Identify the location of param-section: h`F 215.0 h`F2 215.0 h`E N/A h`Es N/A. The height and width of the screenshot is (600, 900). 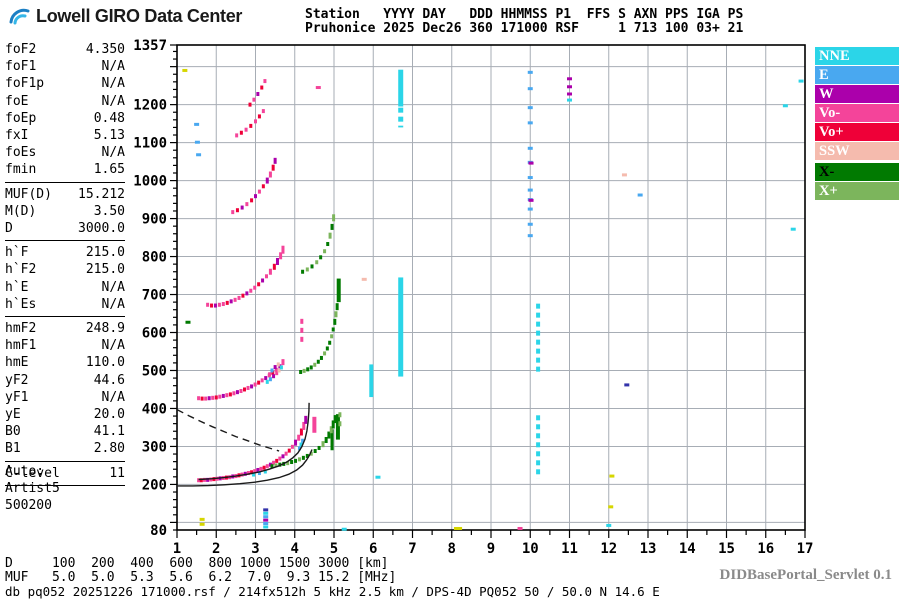
(65, 278).